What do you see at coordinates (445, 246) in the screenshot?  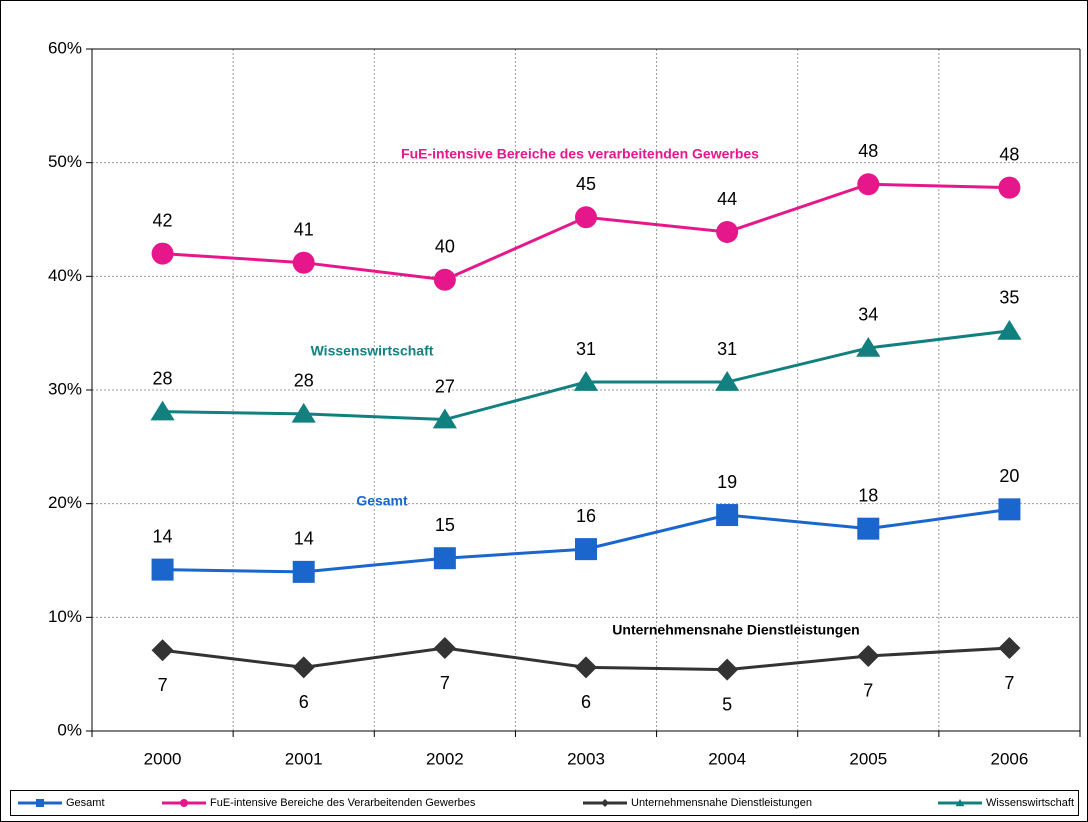 I see `data-label: 40` at bounding box center [445, 246].